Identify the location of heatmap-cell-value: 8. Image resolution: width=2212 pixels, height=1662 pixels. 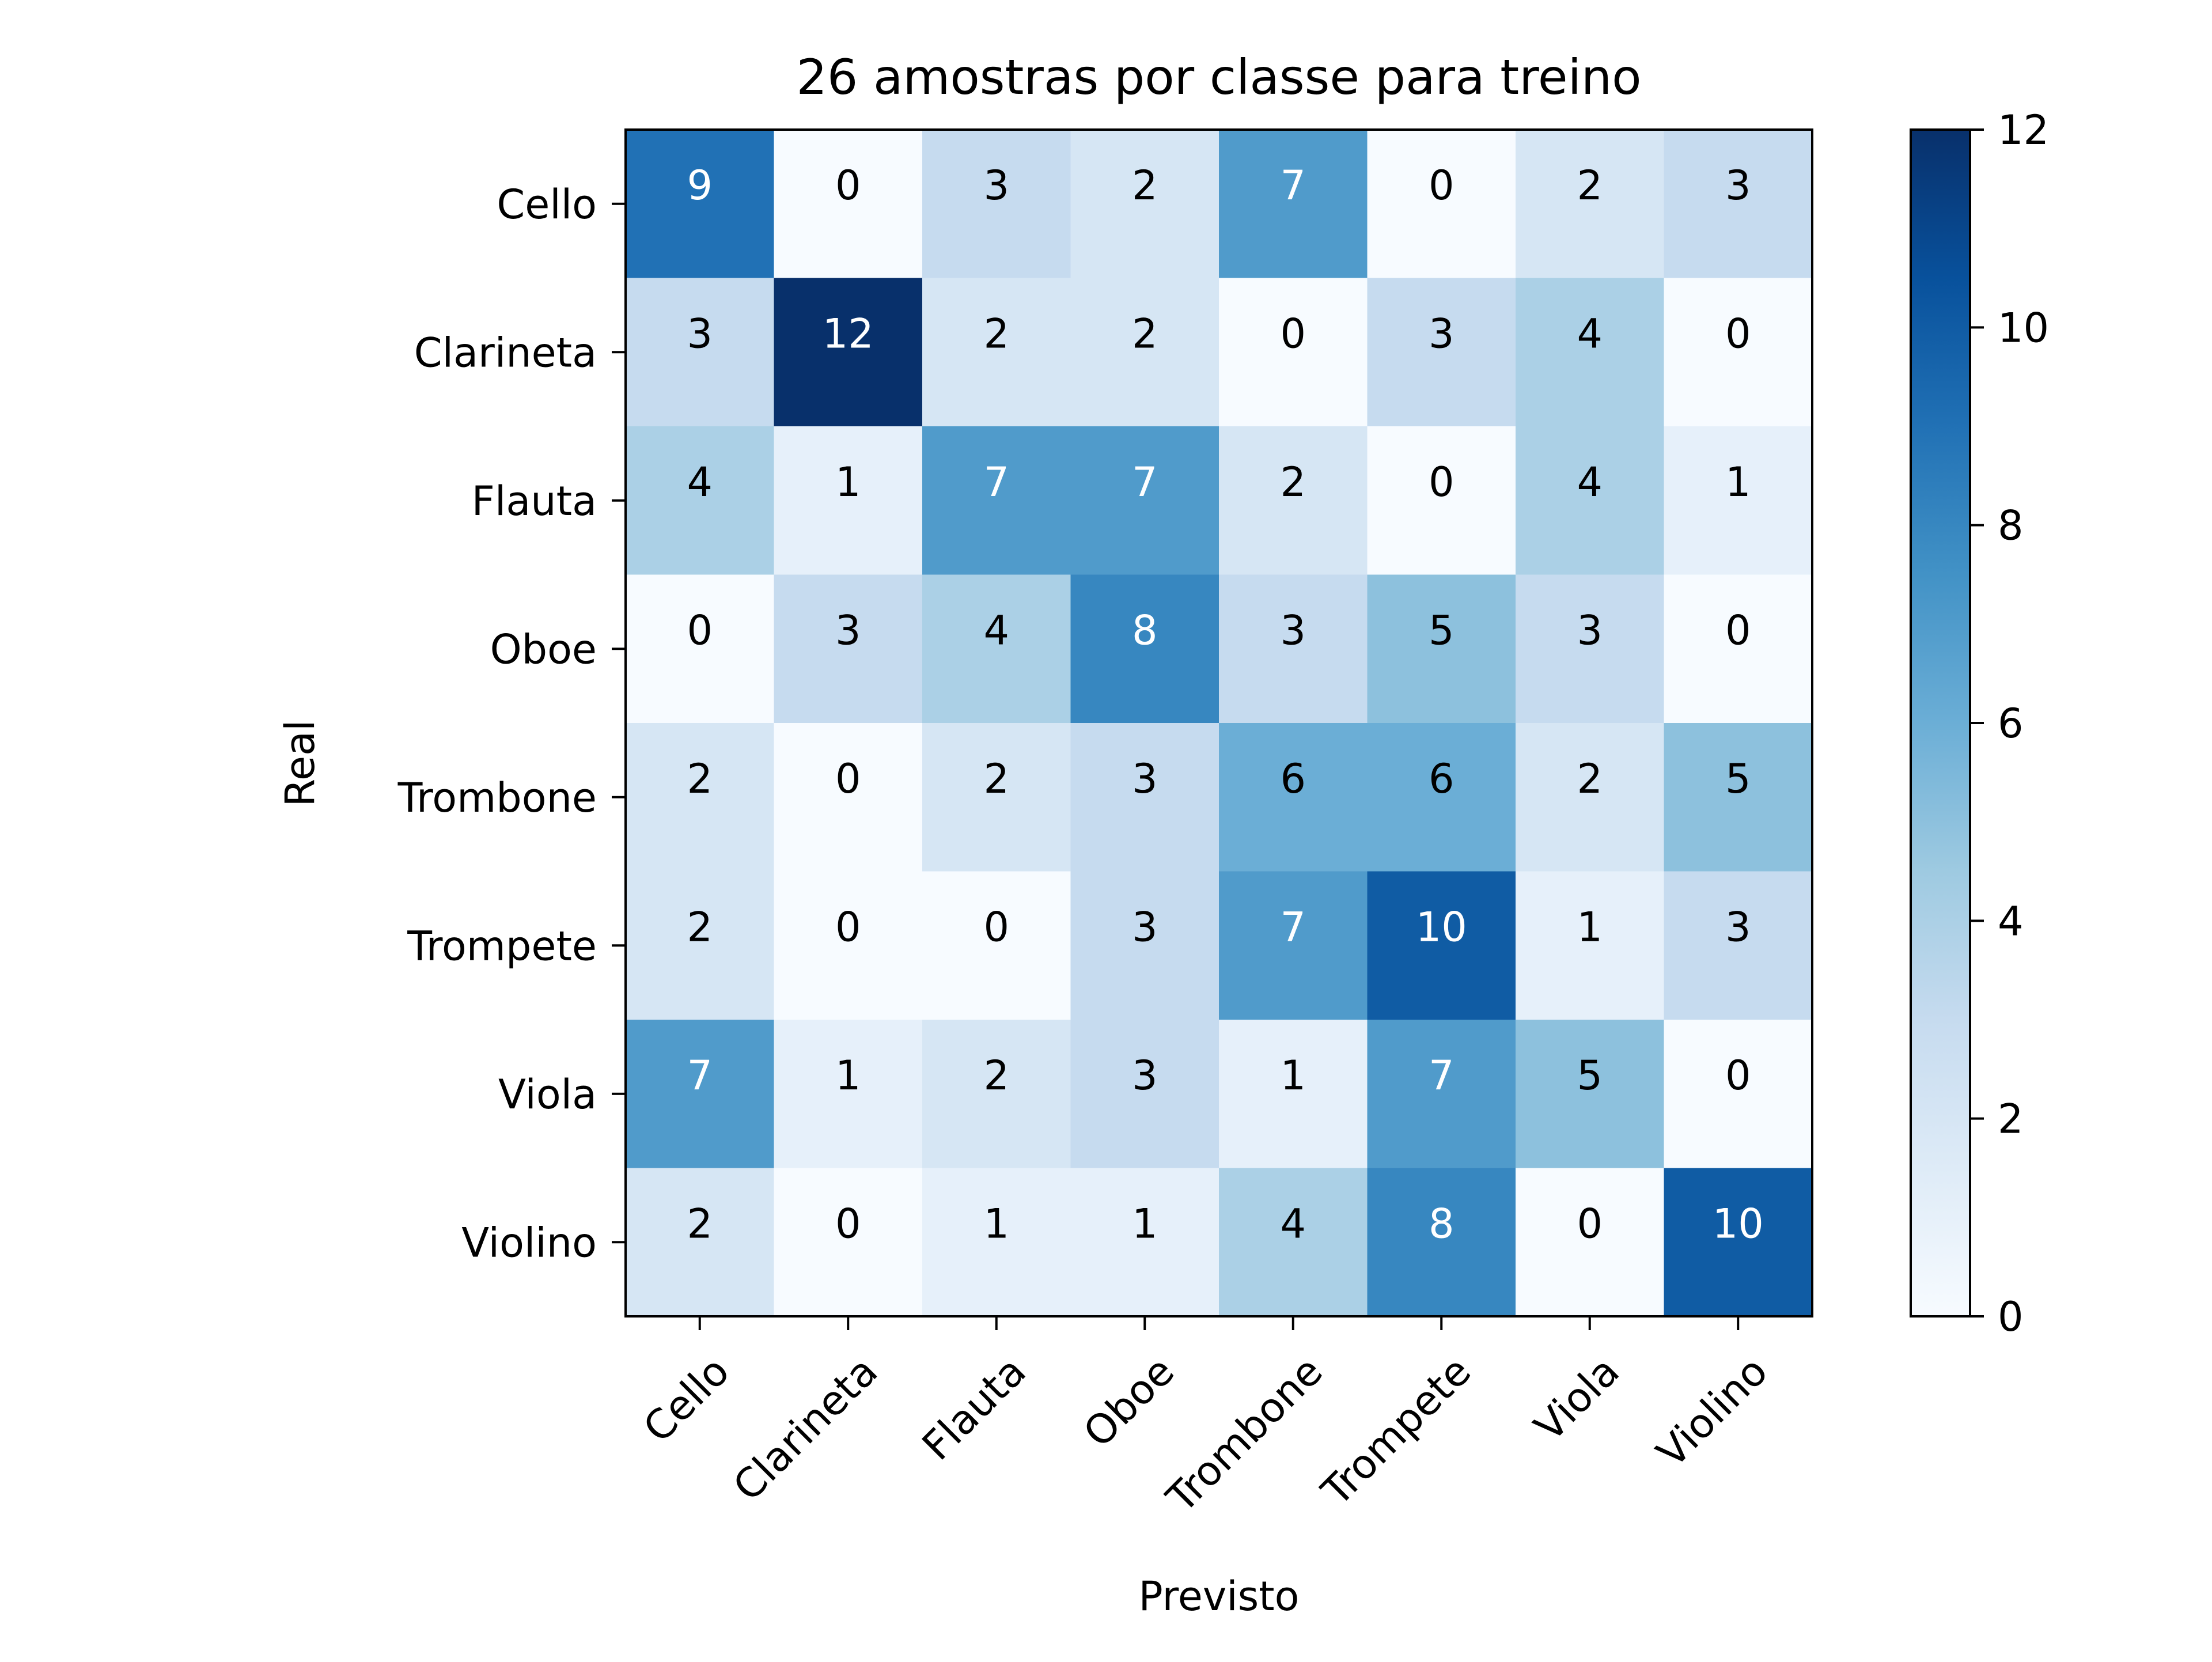
(1442, 1224).